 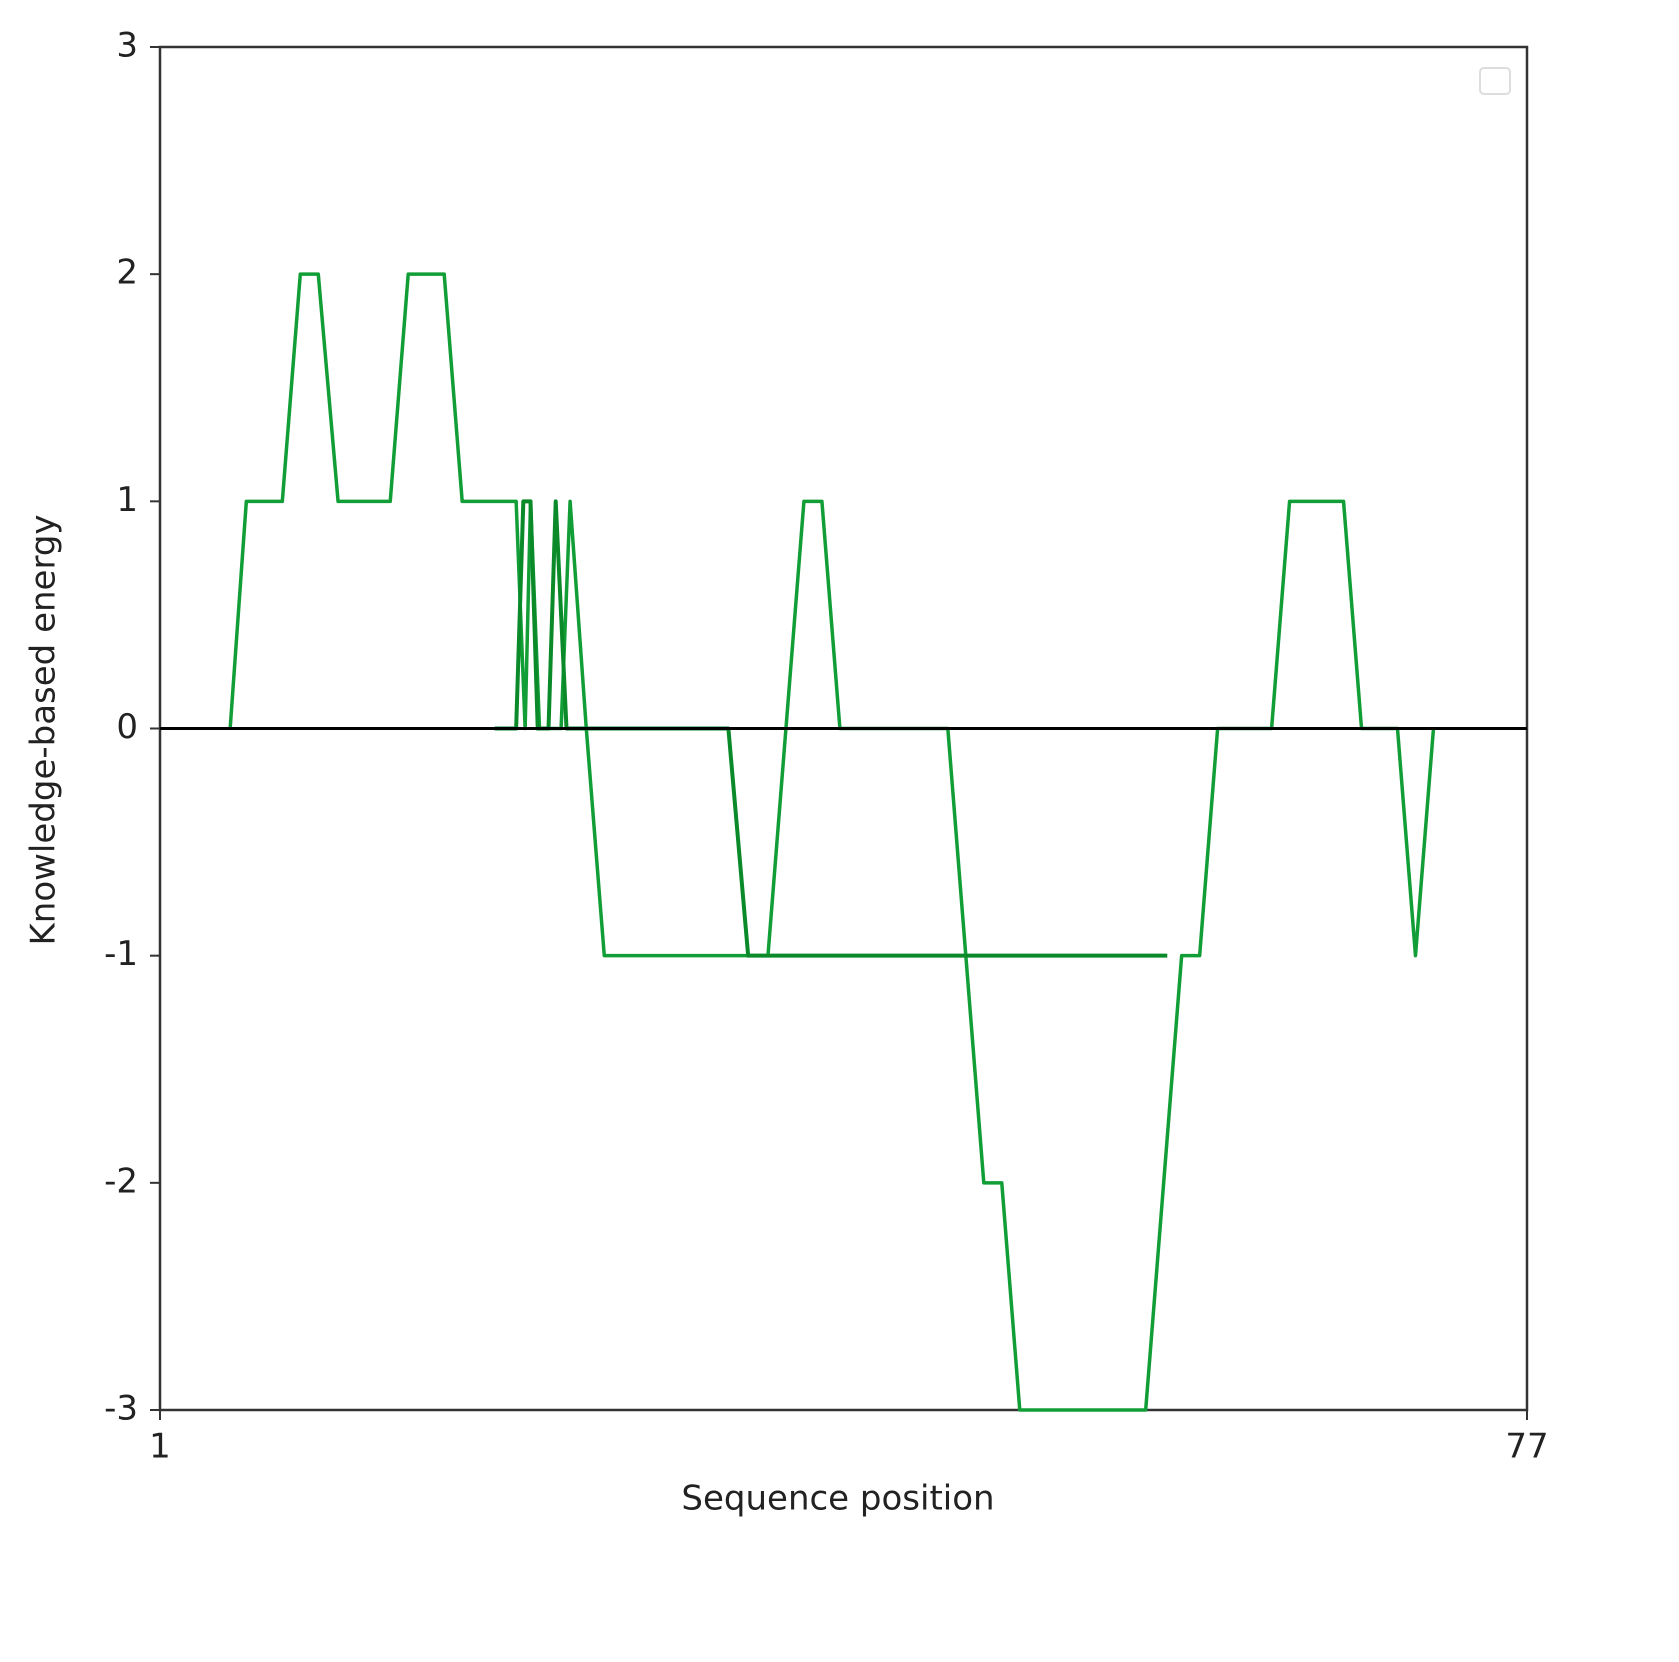 What do you see at coordinates (837, 1499) in the screenshot?
I see `x-axis-label: Sequence position` at bounding box center [837, 1499].